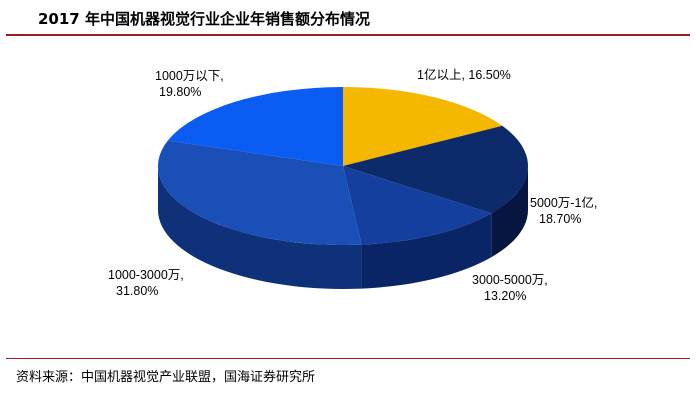 Image resolution: width=696 pixels, height=400 pixels. I want to click on title-divider, so click(348, 35).